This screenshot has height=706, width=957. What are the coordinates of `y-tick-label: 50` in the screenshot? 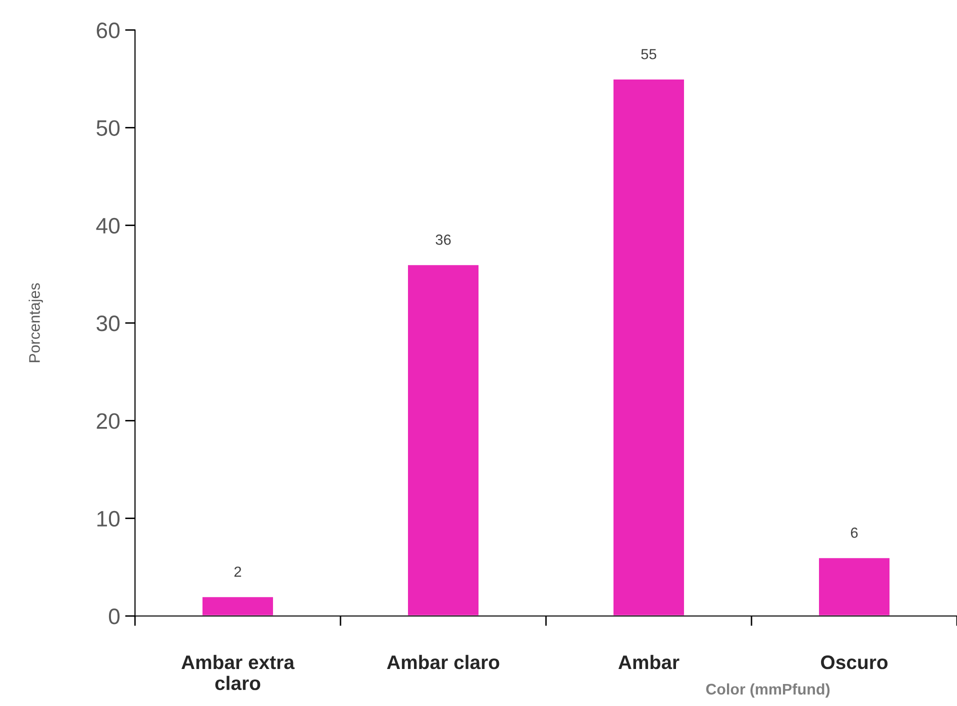 It's located at (108, 128).